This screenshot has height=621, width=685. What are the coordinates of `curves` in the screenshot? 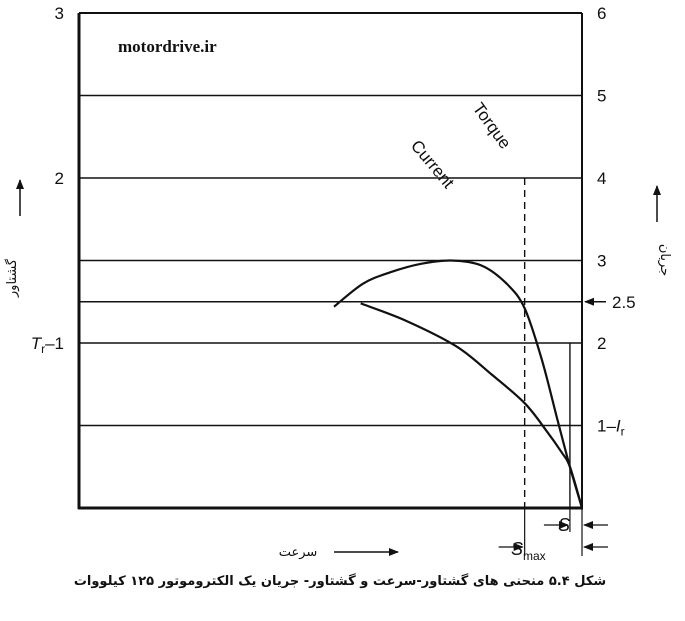 It's located at (458, 384).